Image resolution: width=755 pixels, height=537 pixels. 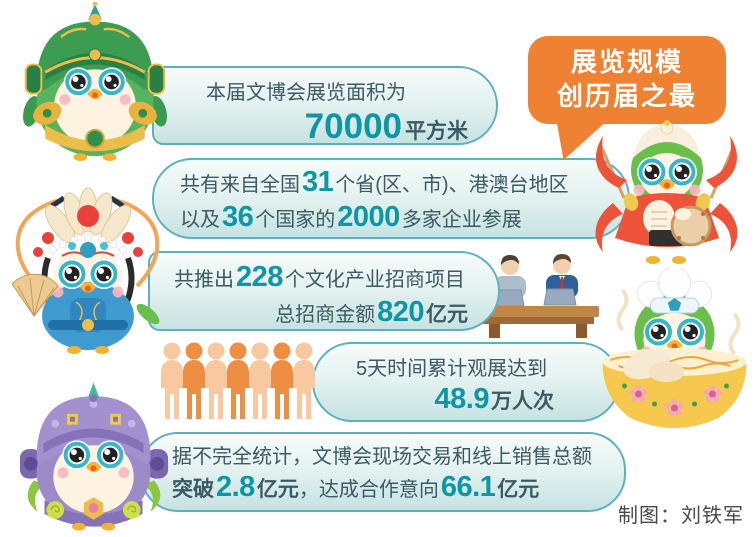 What do you see at coordinates (382, 457) in the screenshot?
I see `banner-text: 据不完全统计，文博会现场交易和线上销售总额` at bounding box center [382, 457].